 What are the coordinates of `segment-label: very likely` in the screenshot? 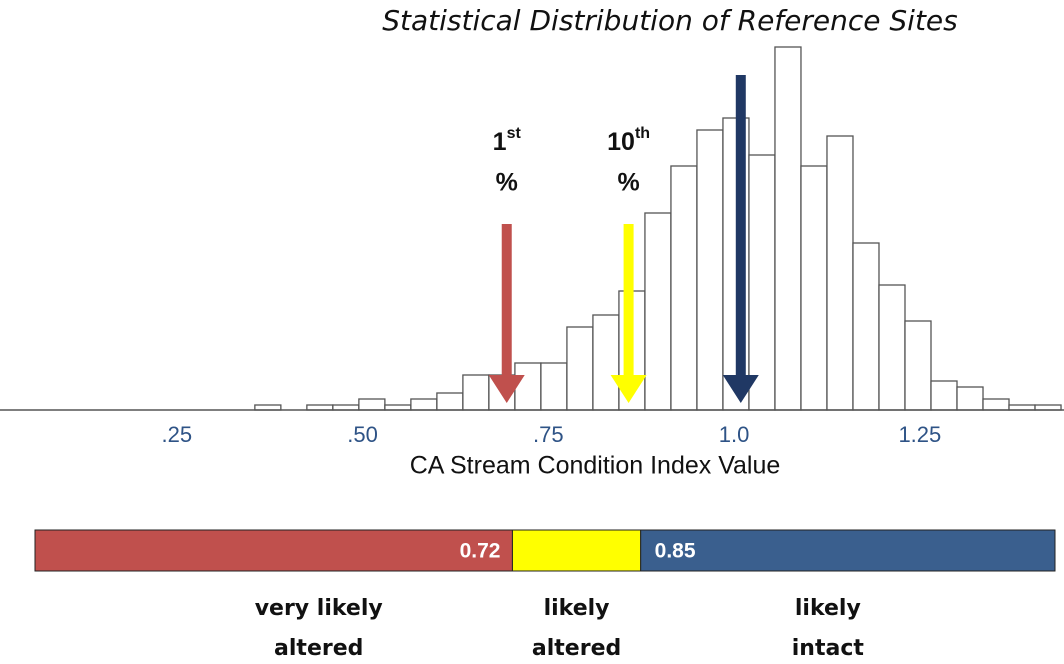 It's located at (319, 608).